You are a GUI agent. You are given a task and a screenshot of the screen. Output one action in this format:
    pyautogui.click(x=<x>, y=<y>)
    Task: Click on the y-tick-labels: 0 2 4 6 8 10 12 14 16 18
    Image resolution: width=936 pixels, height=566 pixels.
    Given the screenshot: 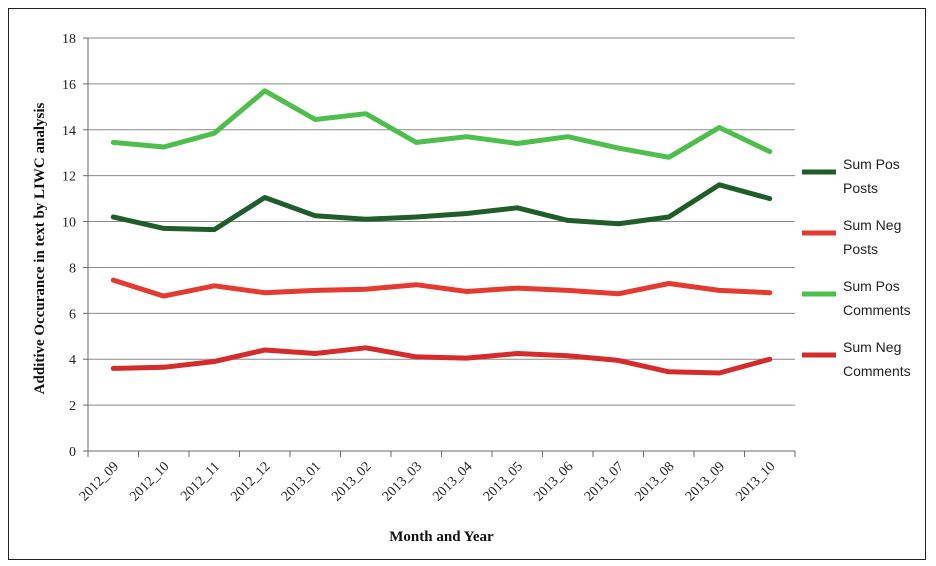 What is the action you would take?
    pyautogui.click(x=69, y=246)
    